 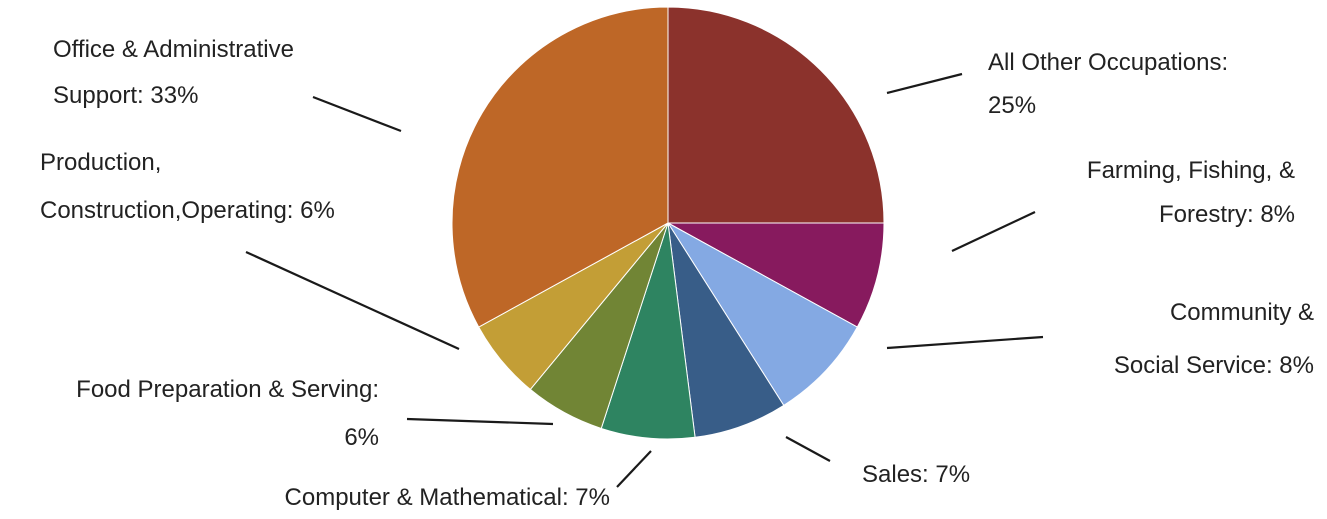 I want to click on label-community-line1: Community &, so click(x=1242, y=312).